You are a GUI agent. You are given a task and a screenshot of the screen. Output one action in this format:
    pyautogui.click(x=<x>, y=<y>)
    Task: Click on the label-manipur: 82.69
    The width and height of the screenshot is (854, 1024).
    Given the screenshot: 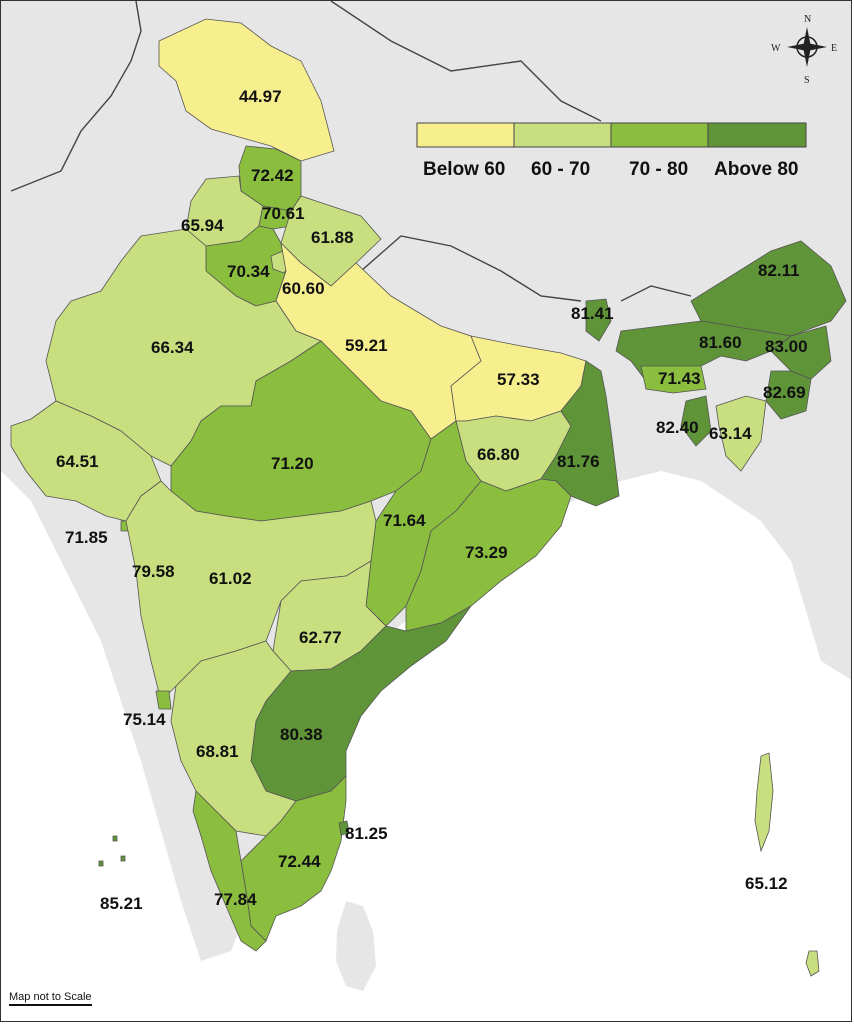 What is the action you would take?
    pyautogui.click(x=784, y=392)
    